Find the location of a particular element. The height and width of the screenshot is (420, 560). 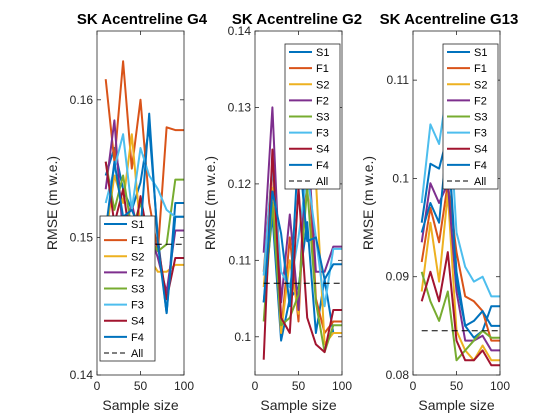

series-line-s2 is located at coordinates (460, 277).